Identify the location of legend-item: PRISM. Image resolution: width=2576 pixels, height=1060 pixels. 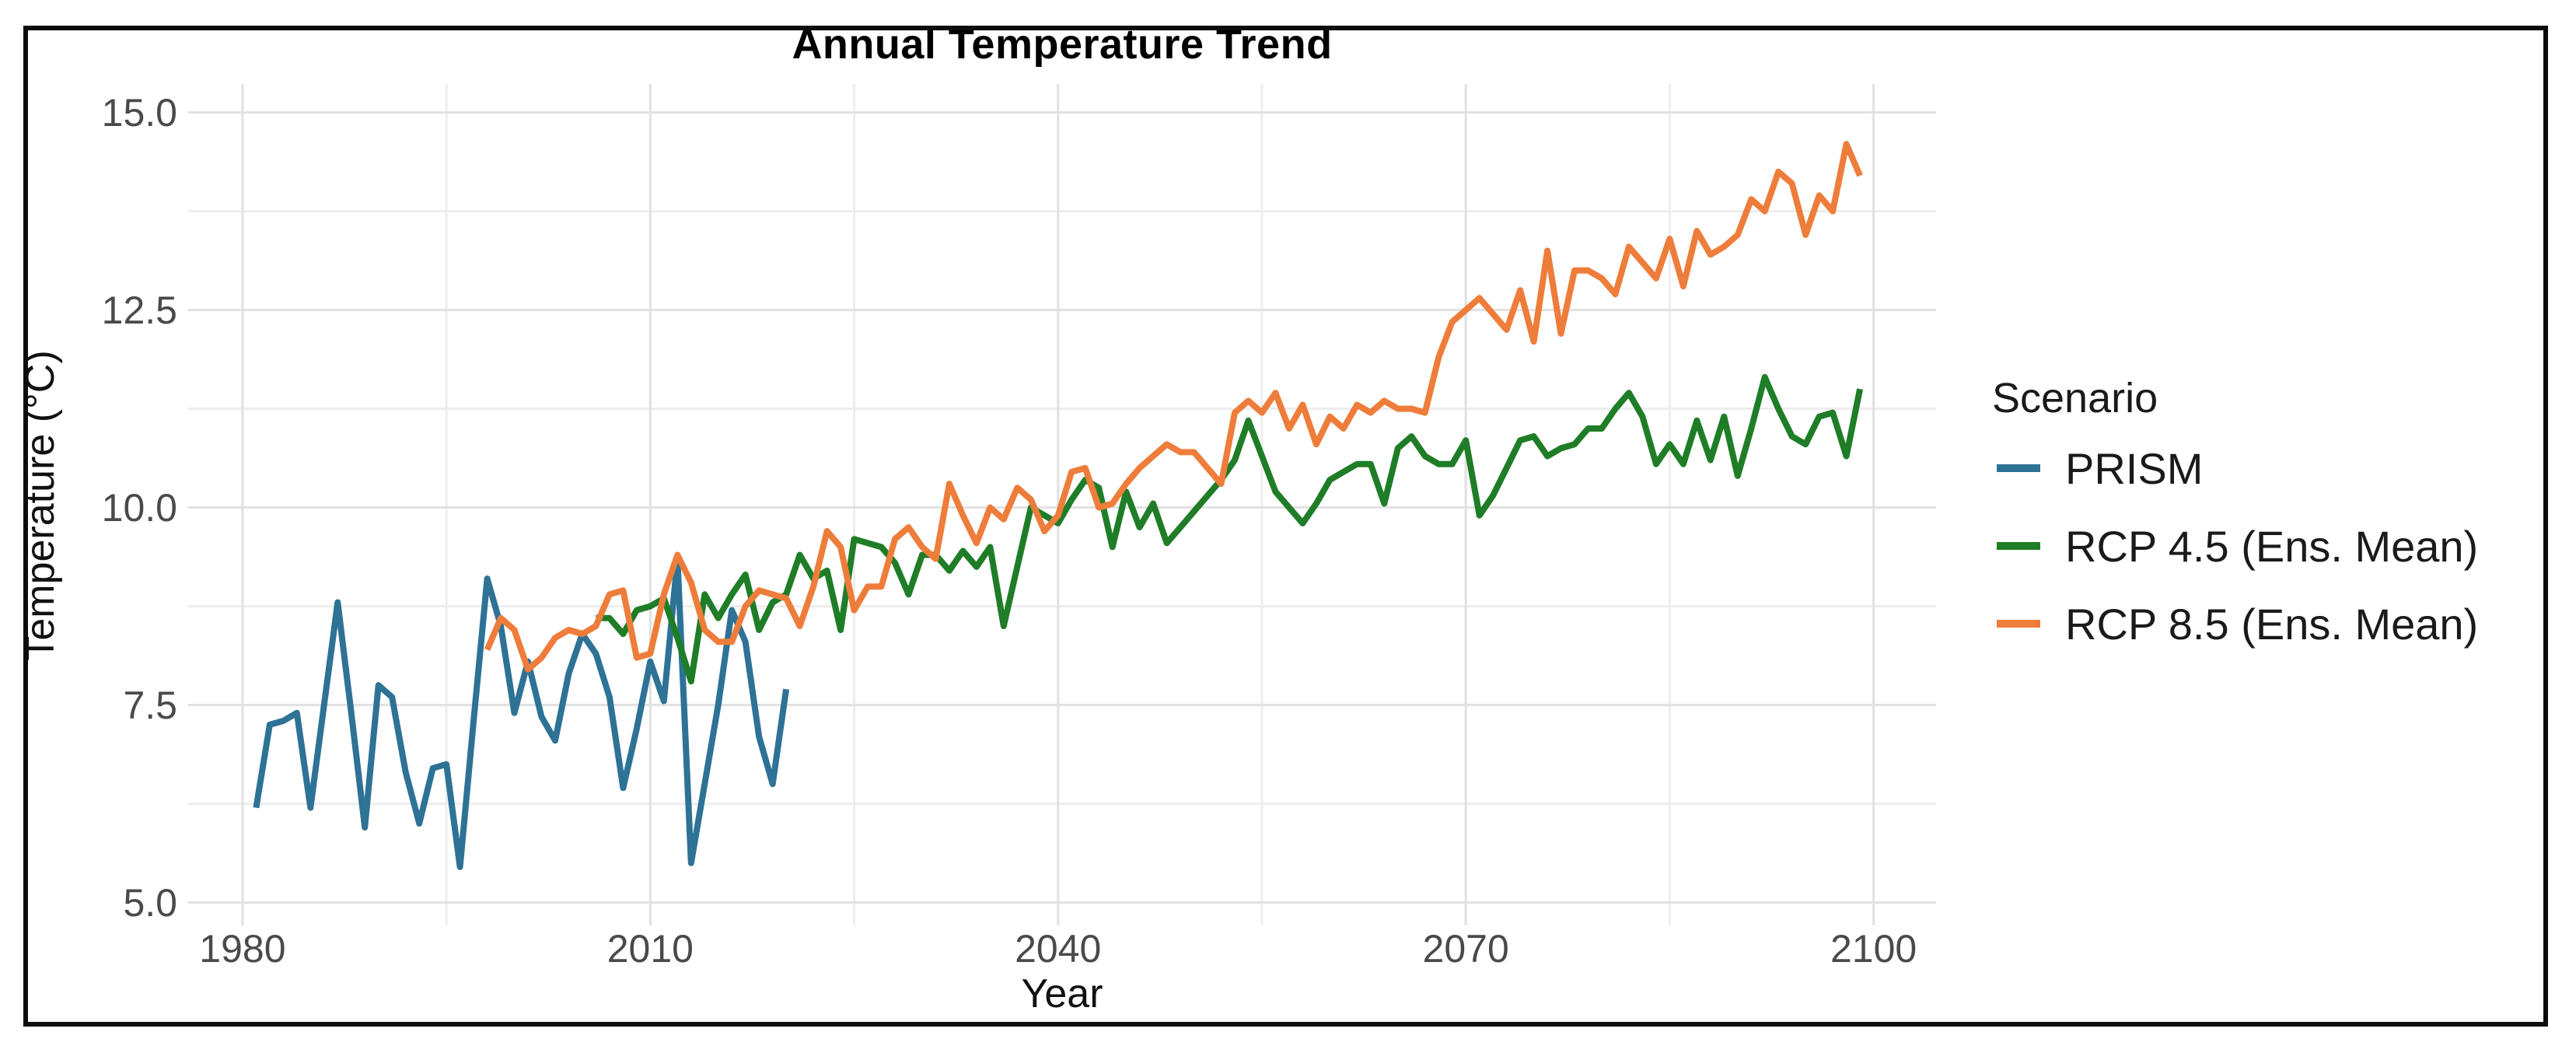
(2097, 468).